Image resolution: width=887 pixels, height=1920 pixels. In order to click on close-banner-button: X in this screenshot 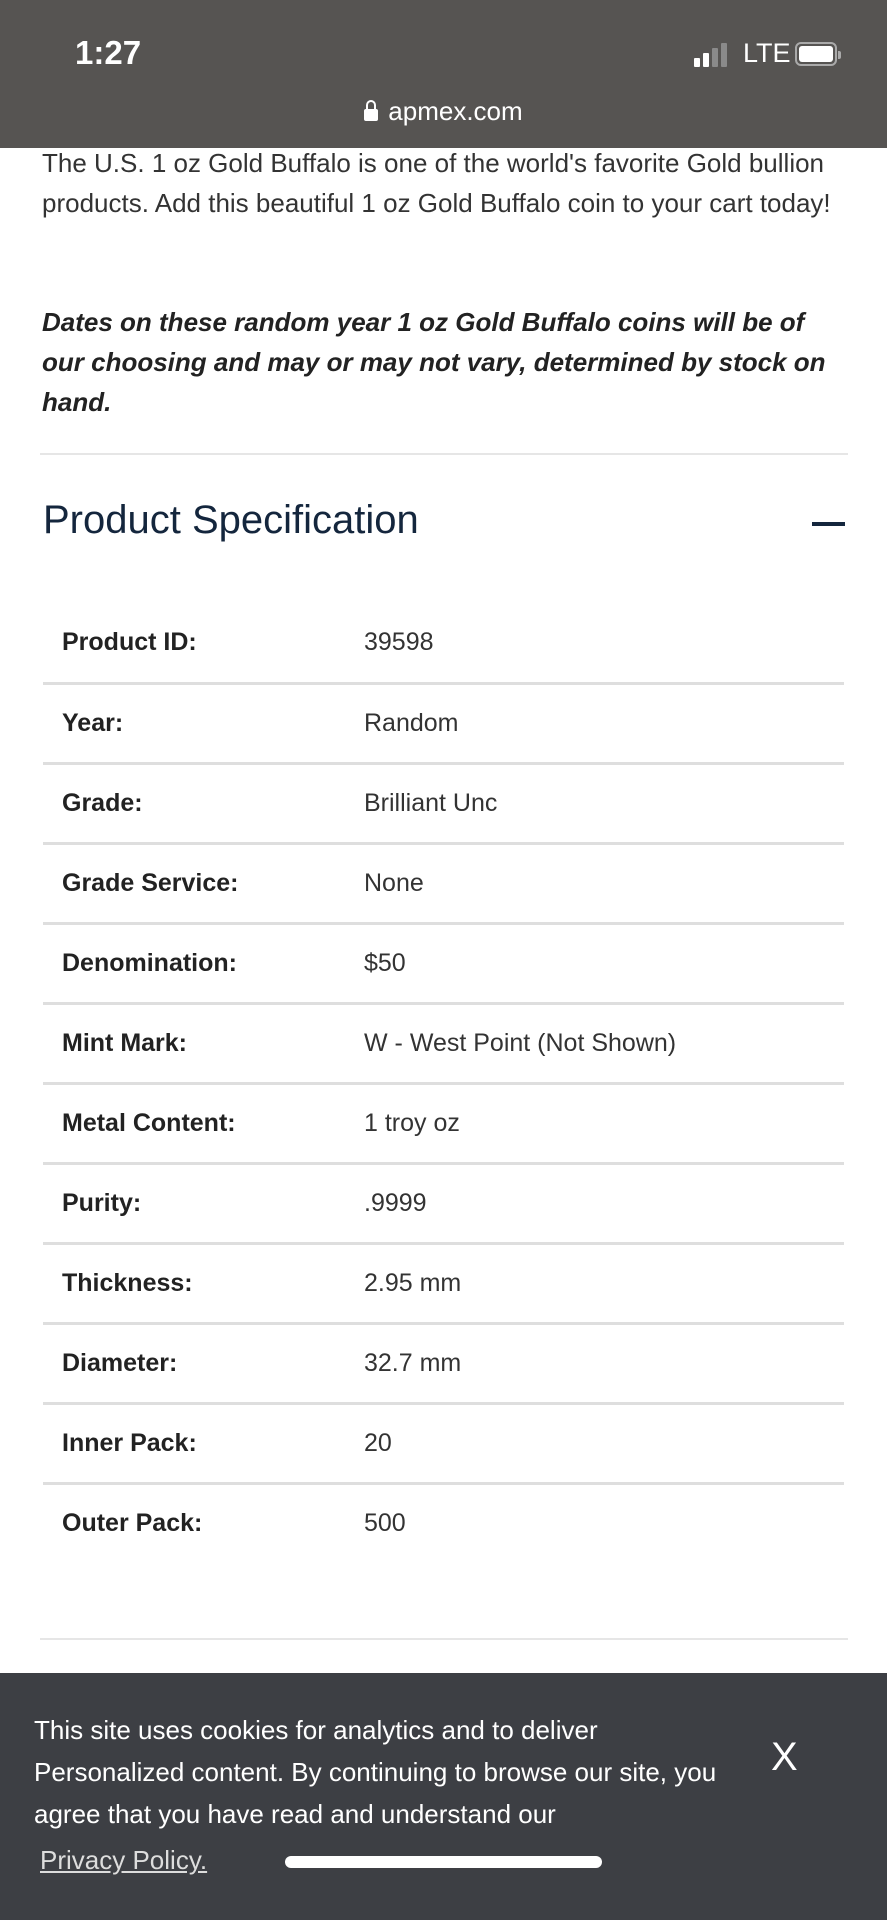, I will do `click(784, 1757)`.